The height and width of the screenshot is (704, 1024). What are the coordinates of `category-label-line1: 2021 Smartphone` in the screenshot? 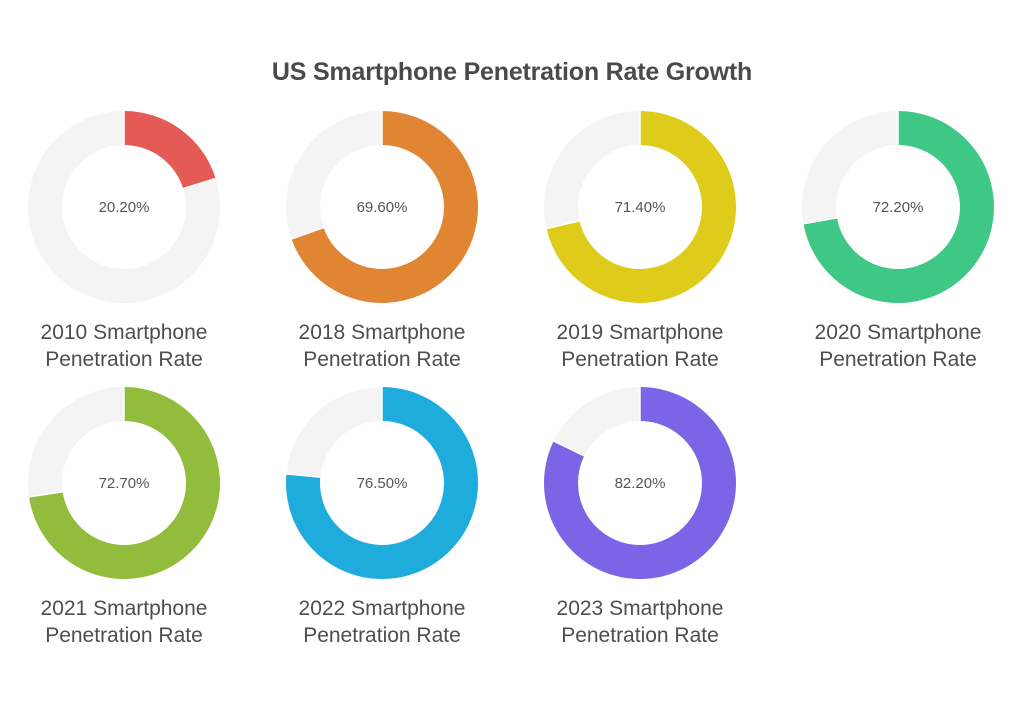 It's located at (124, 608).